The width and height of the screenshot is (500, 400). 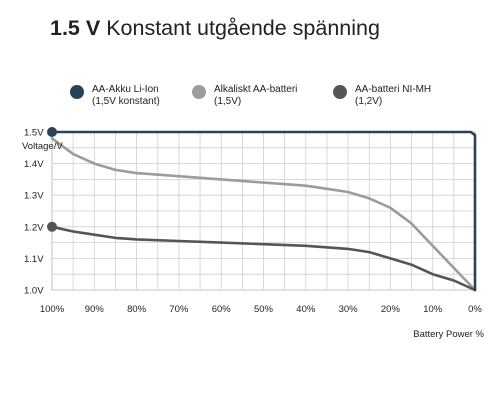 I want to click on x-tick-label: 90%, so click(x=95, y=309).